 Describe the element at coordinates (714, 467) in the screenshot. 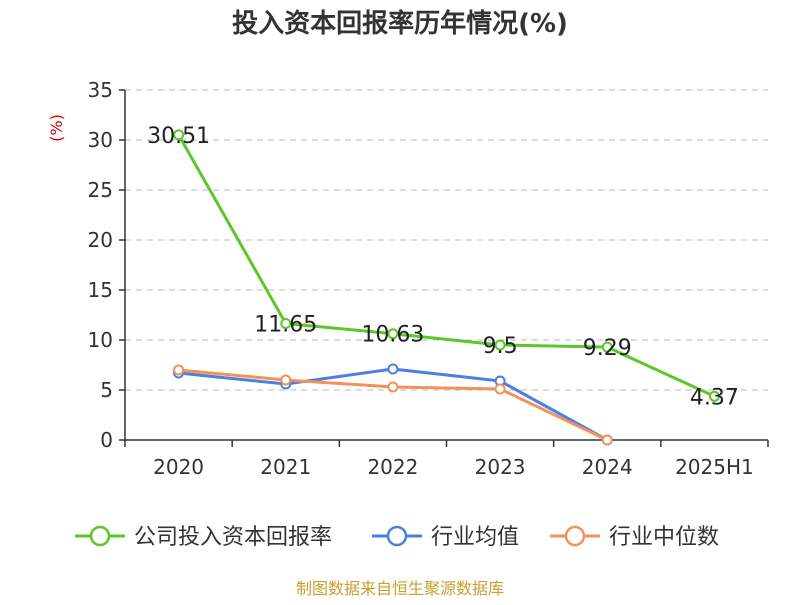

I see `x-tick-label: 2025H1` at that location.